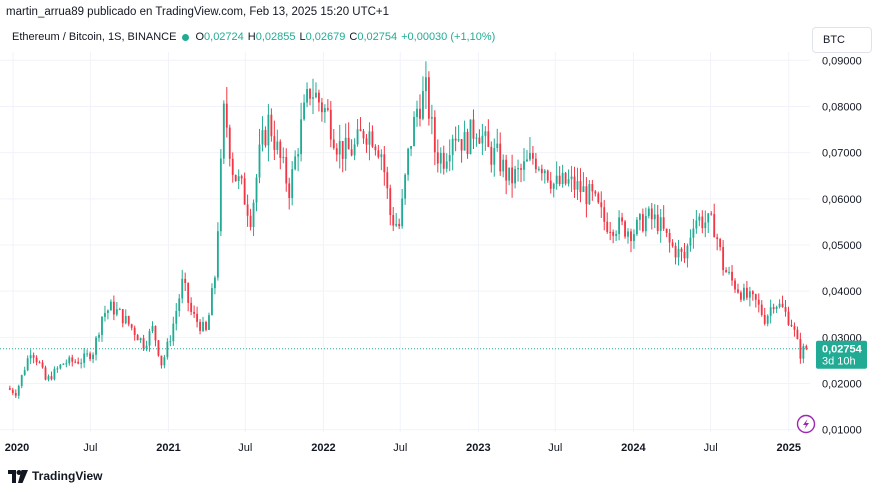 This screenshot has height=492, width=886. I want to click on symbol-name: Ethereum / Bitcoin, 1S, BINANCE, so click(94, 37).